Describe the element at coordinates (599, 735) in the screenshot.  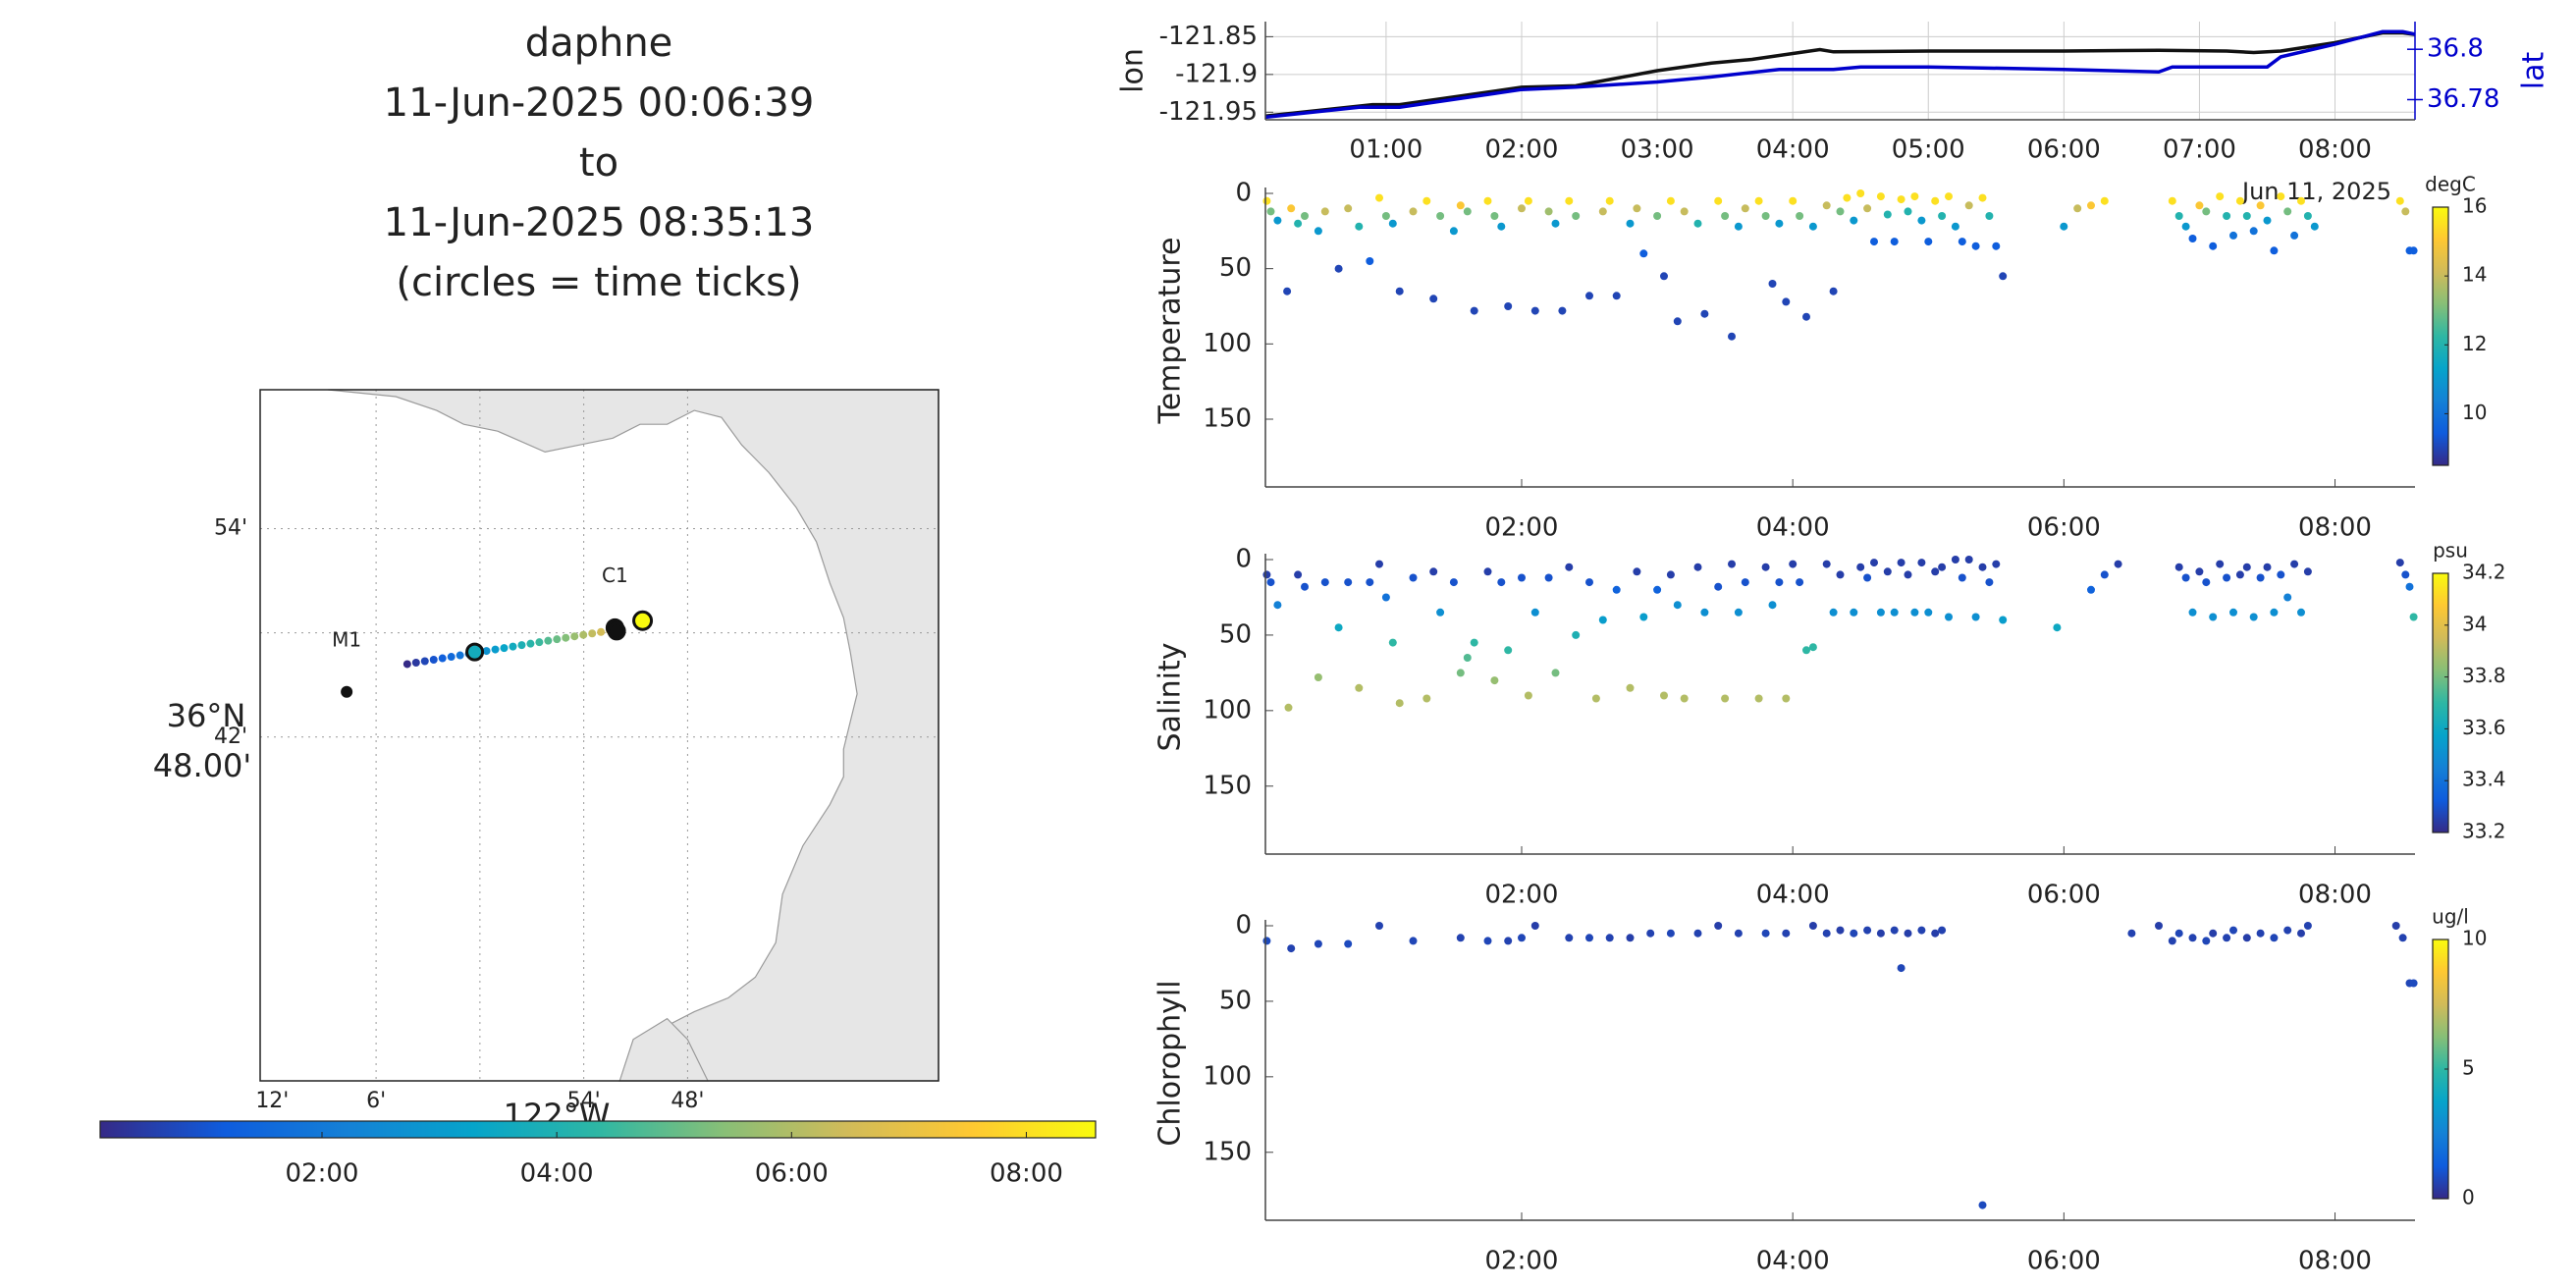
I see `map-frame` at that location.